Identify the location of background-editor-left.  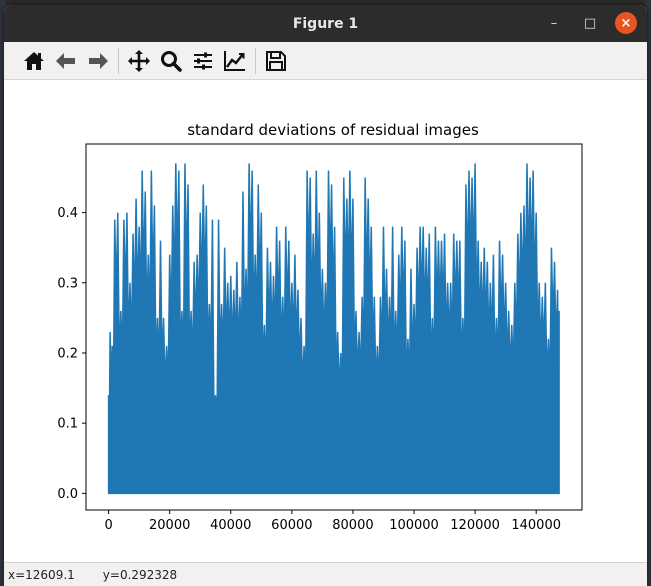
(3, 293).